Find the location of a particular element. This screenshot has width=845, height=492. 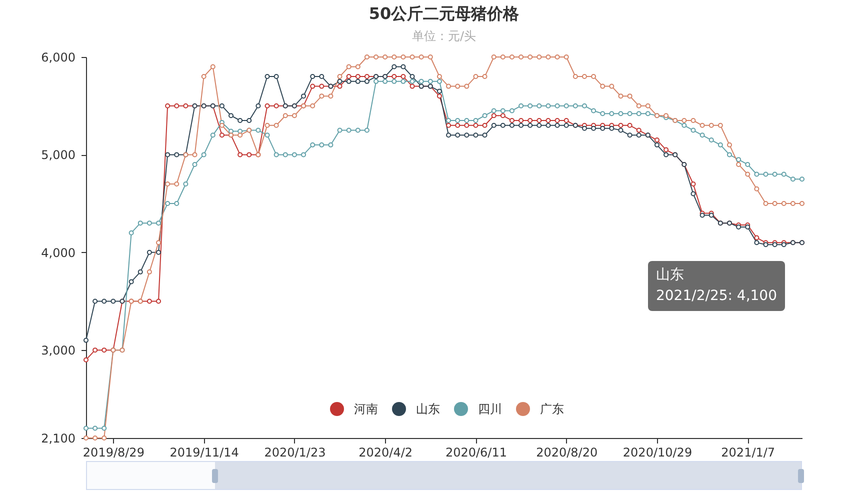

chart-title: 50公斤二元母猪价格 is located at coordinates (444, 13).